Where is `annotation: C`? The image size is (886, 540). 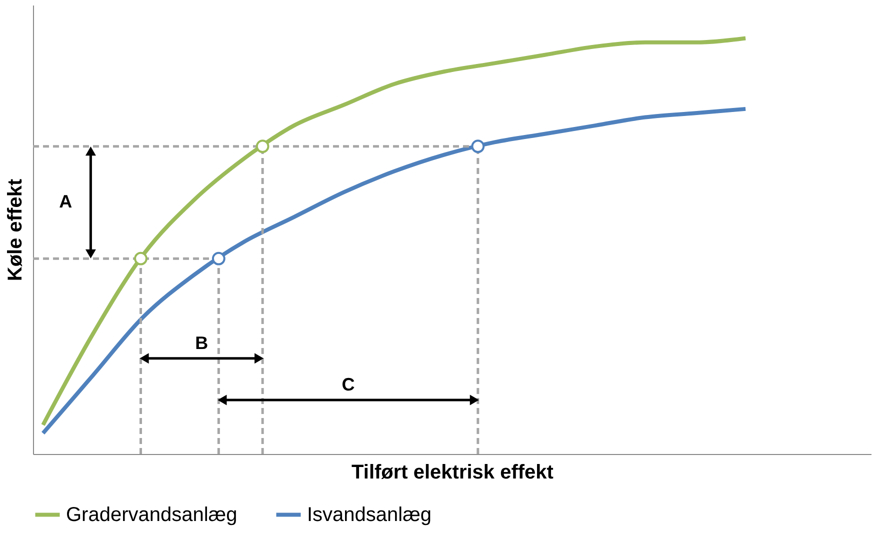
annotation: C is located at coordinates (348, 384).